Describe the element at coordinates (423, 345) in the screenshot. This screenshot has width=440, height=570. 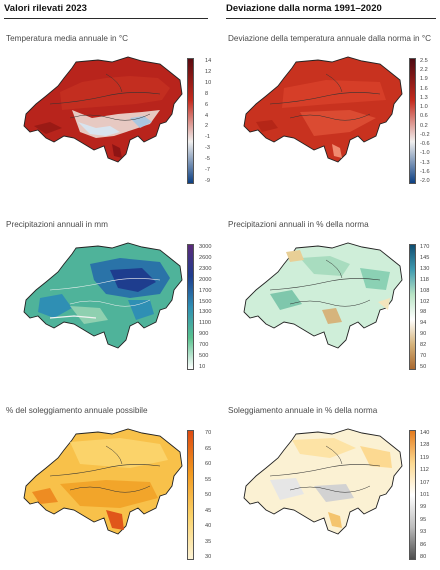
I see `colorbar-tick-label: 82` at that location.